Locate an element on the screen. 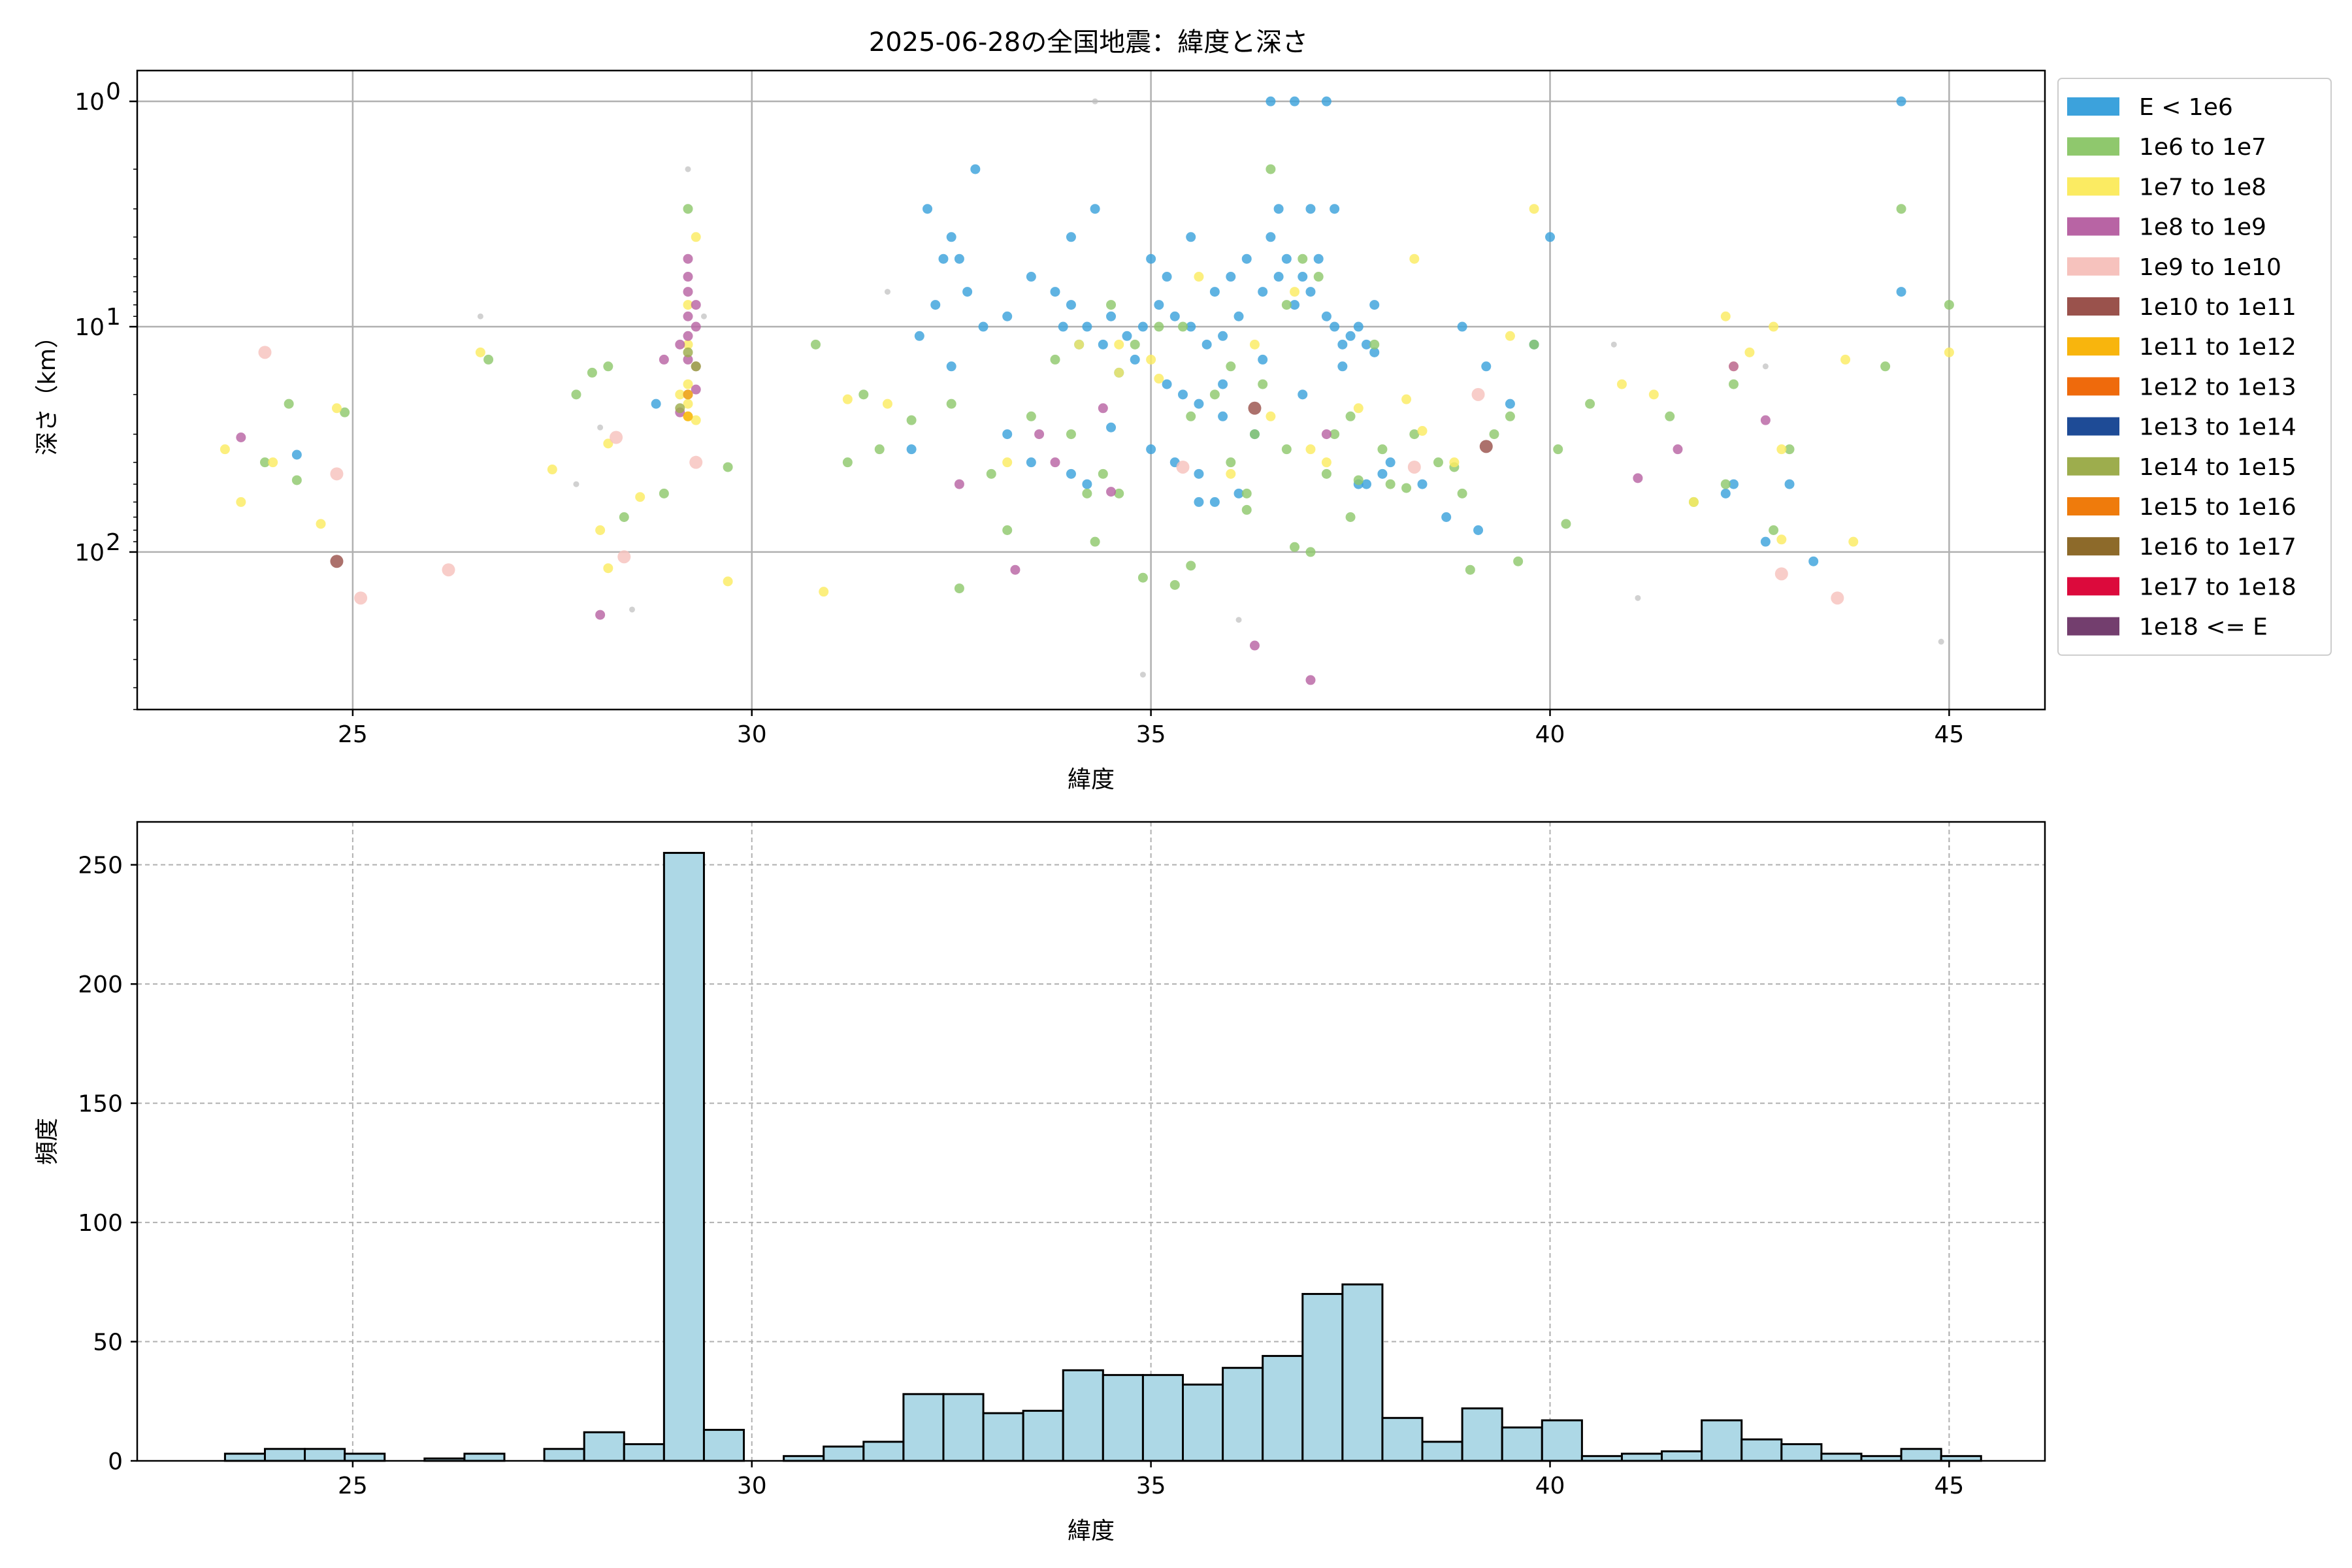  legend-label: 1e9 to 1e10 is located at coordinates (2210, 267).